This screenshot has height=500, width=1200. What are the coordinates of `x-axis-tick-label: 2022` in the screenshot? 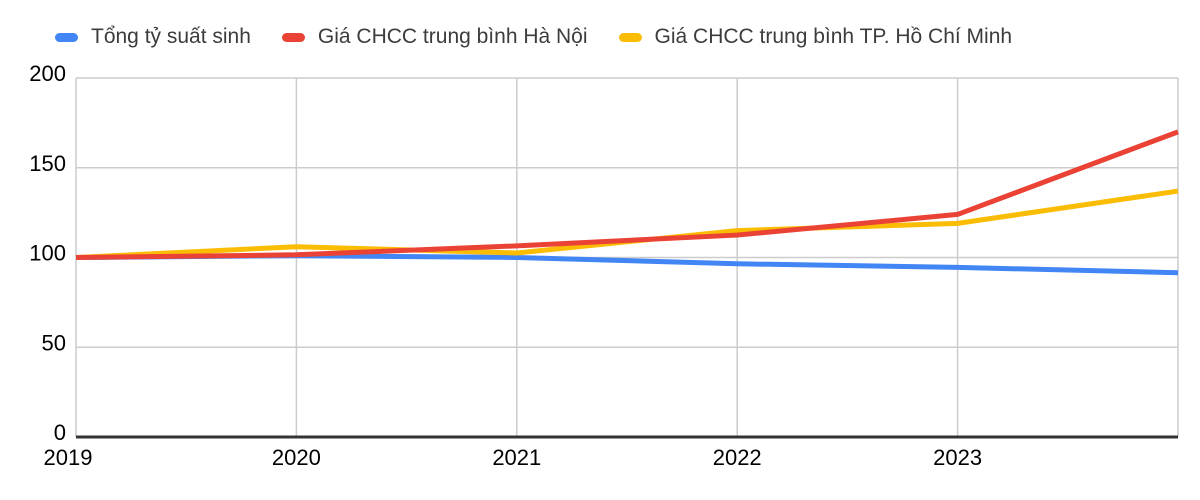 It's located at (737, 457).